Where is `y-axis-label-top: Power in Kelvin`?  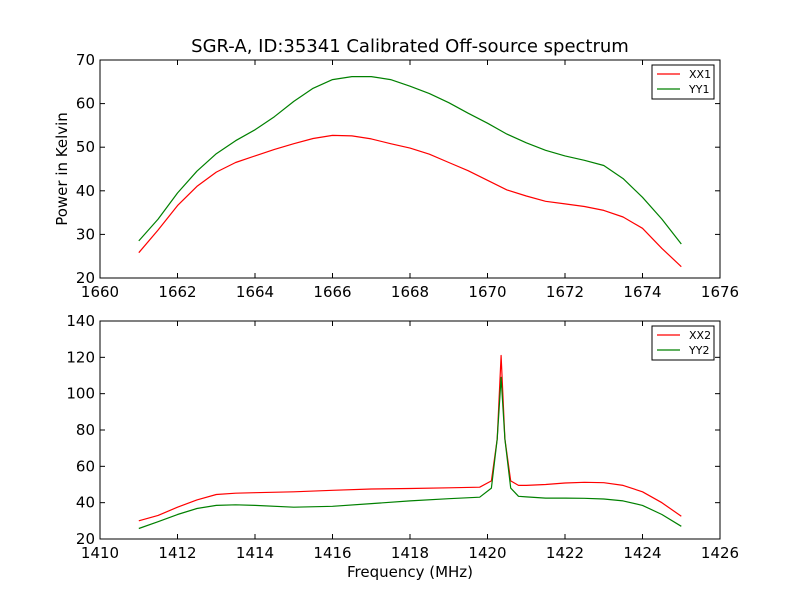
y-axis-label-top: Power in Kelvin is located at coordinates (62, 169).